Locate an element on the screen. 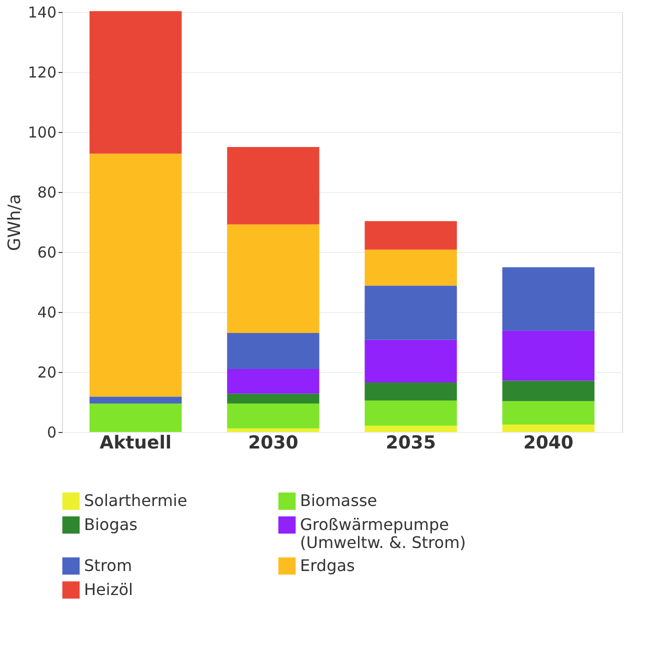  y-tick-label: 100 is located at coordinates (42, 133).